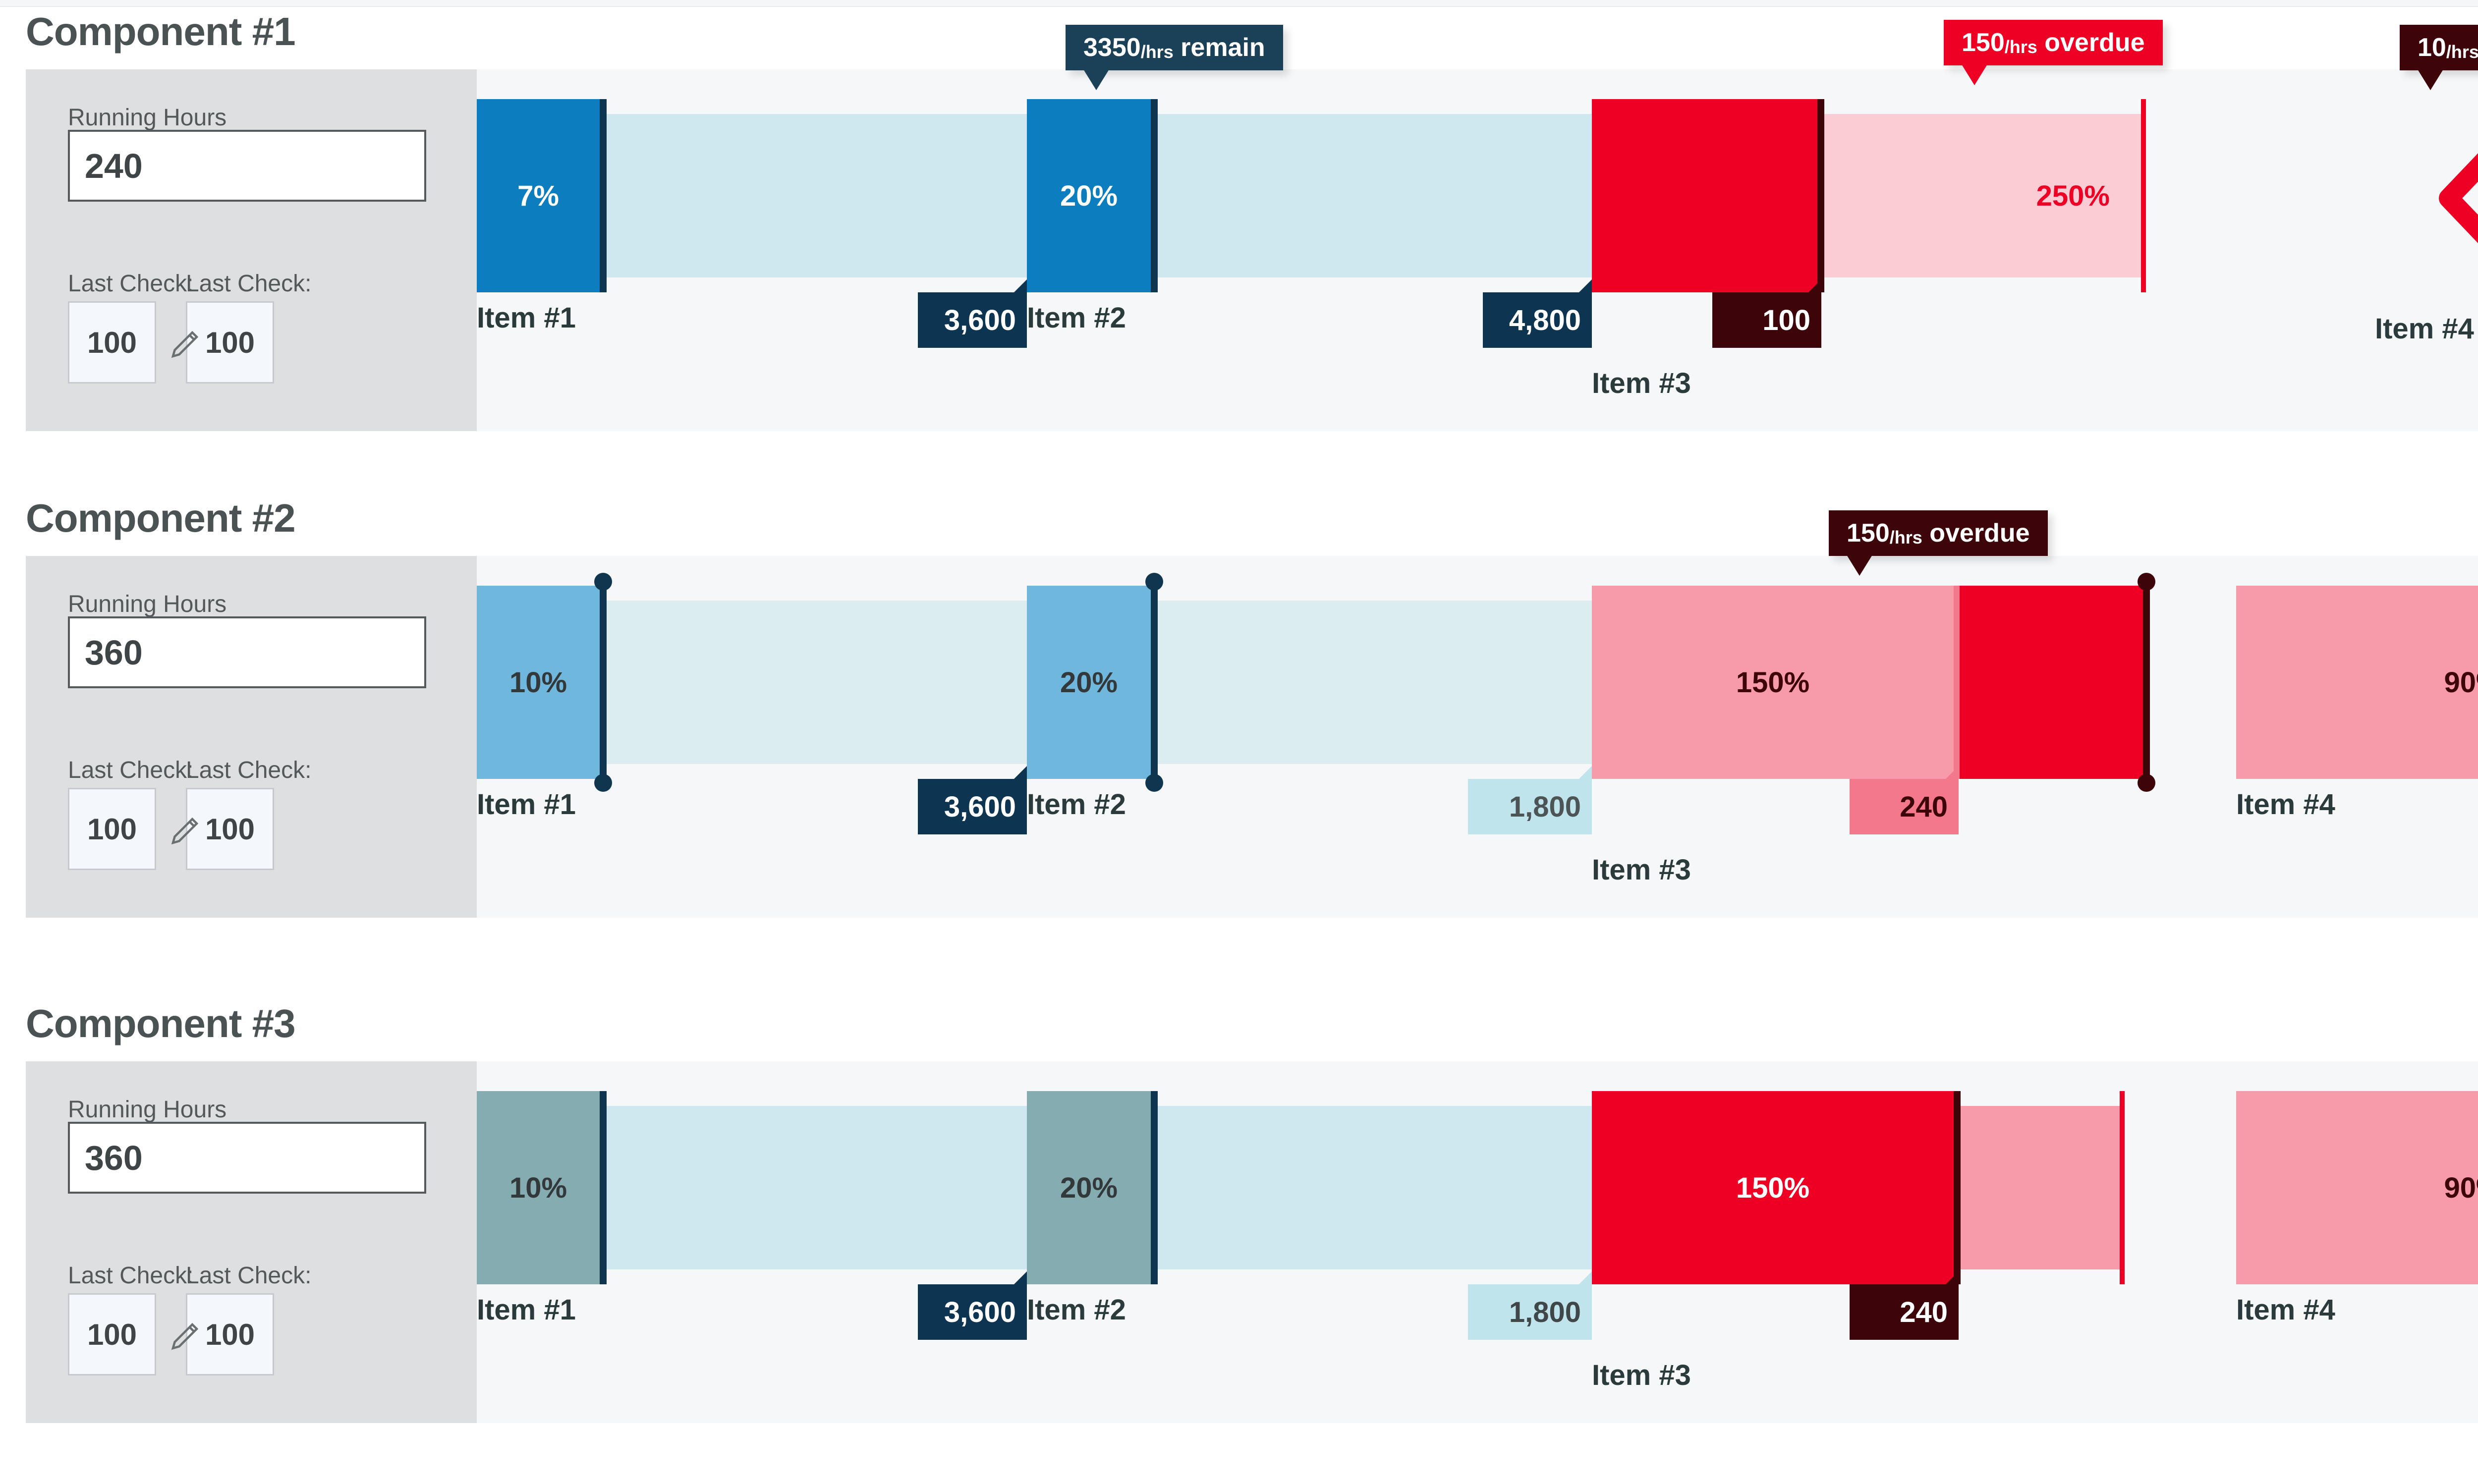  I want to click on bar-end-badge: 1,800, so click(1530, 800).